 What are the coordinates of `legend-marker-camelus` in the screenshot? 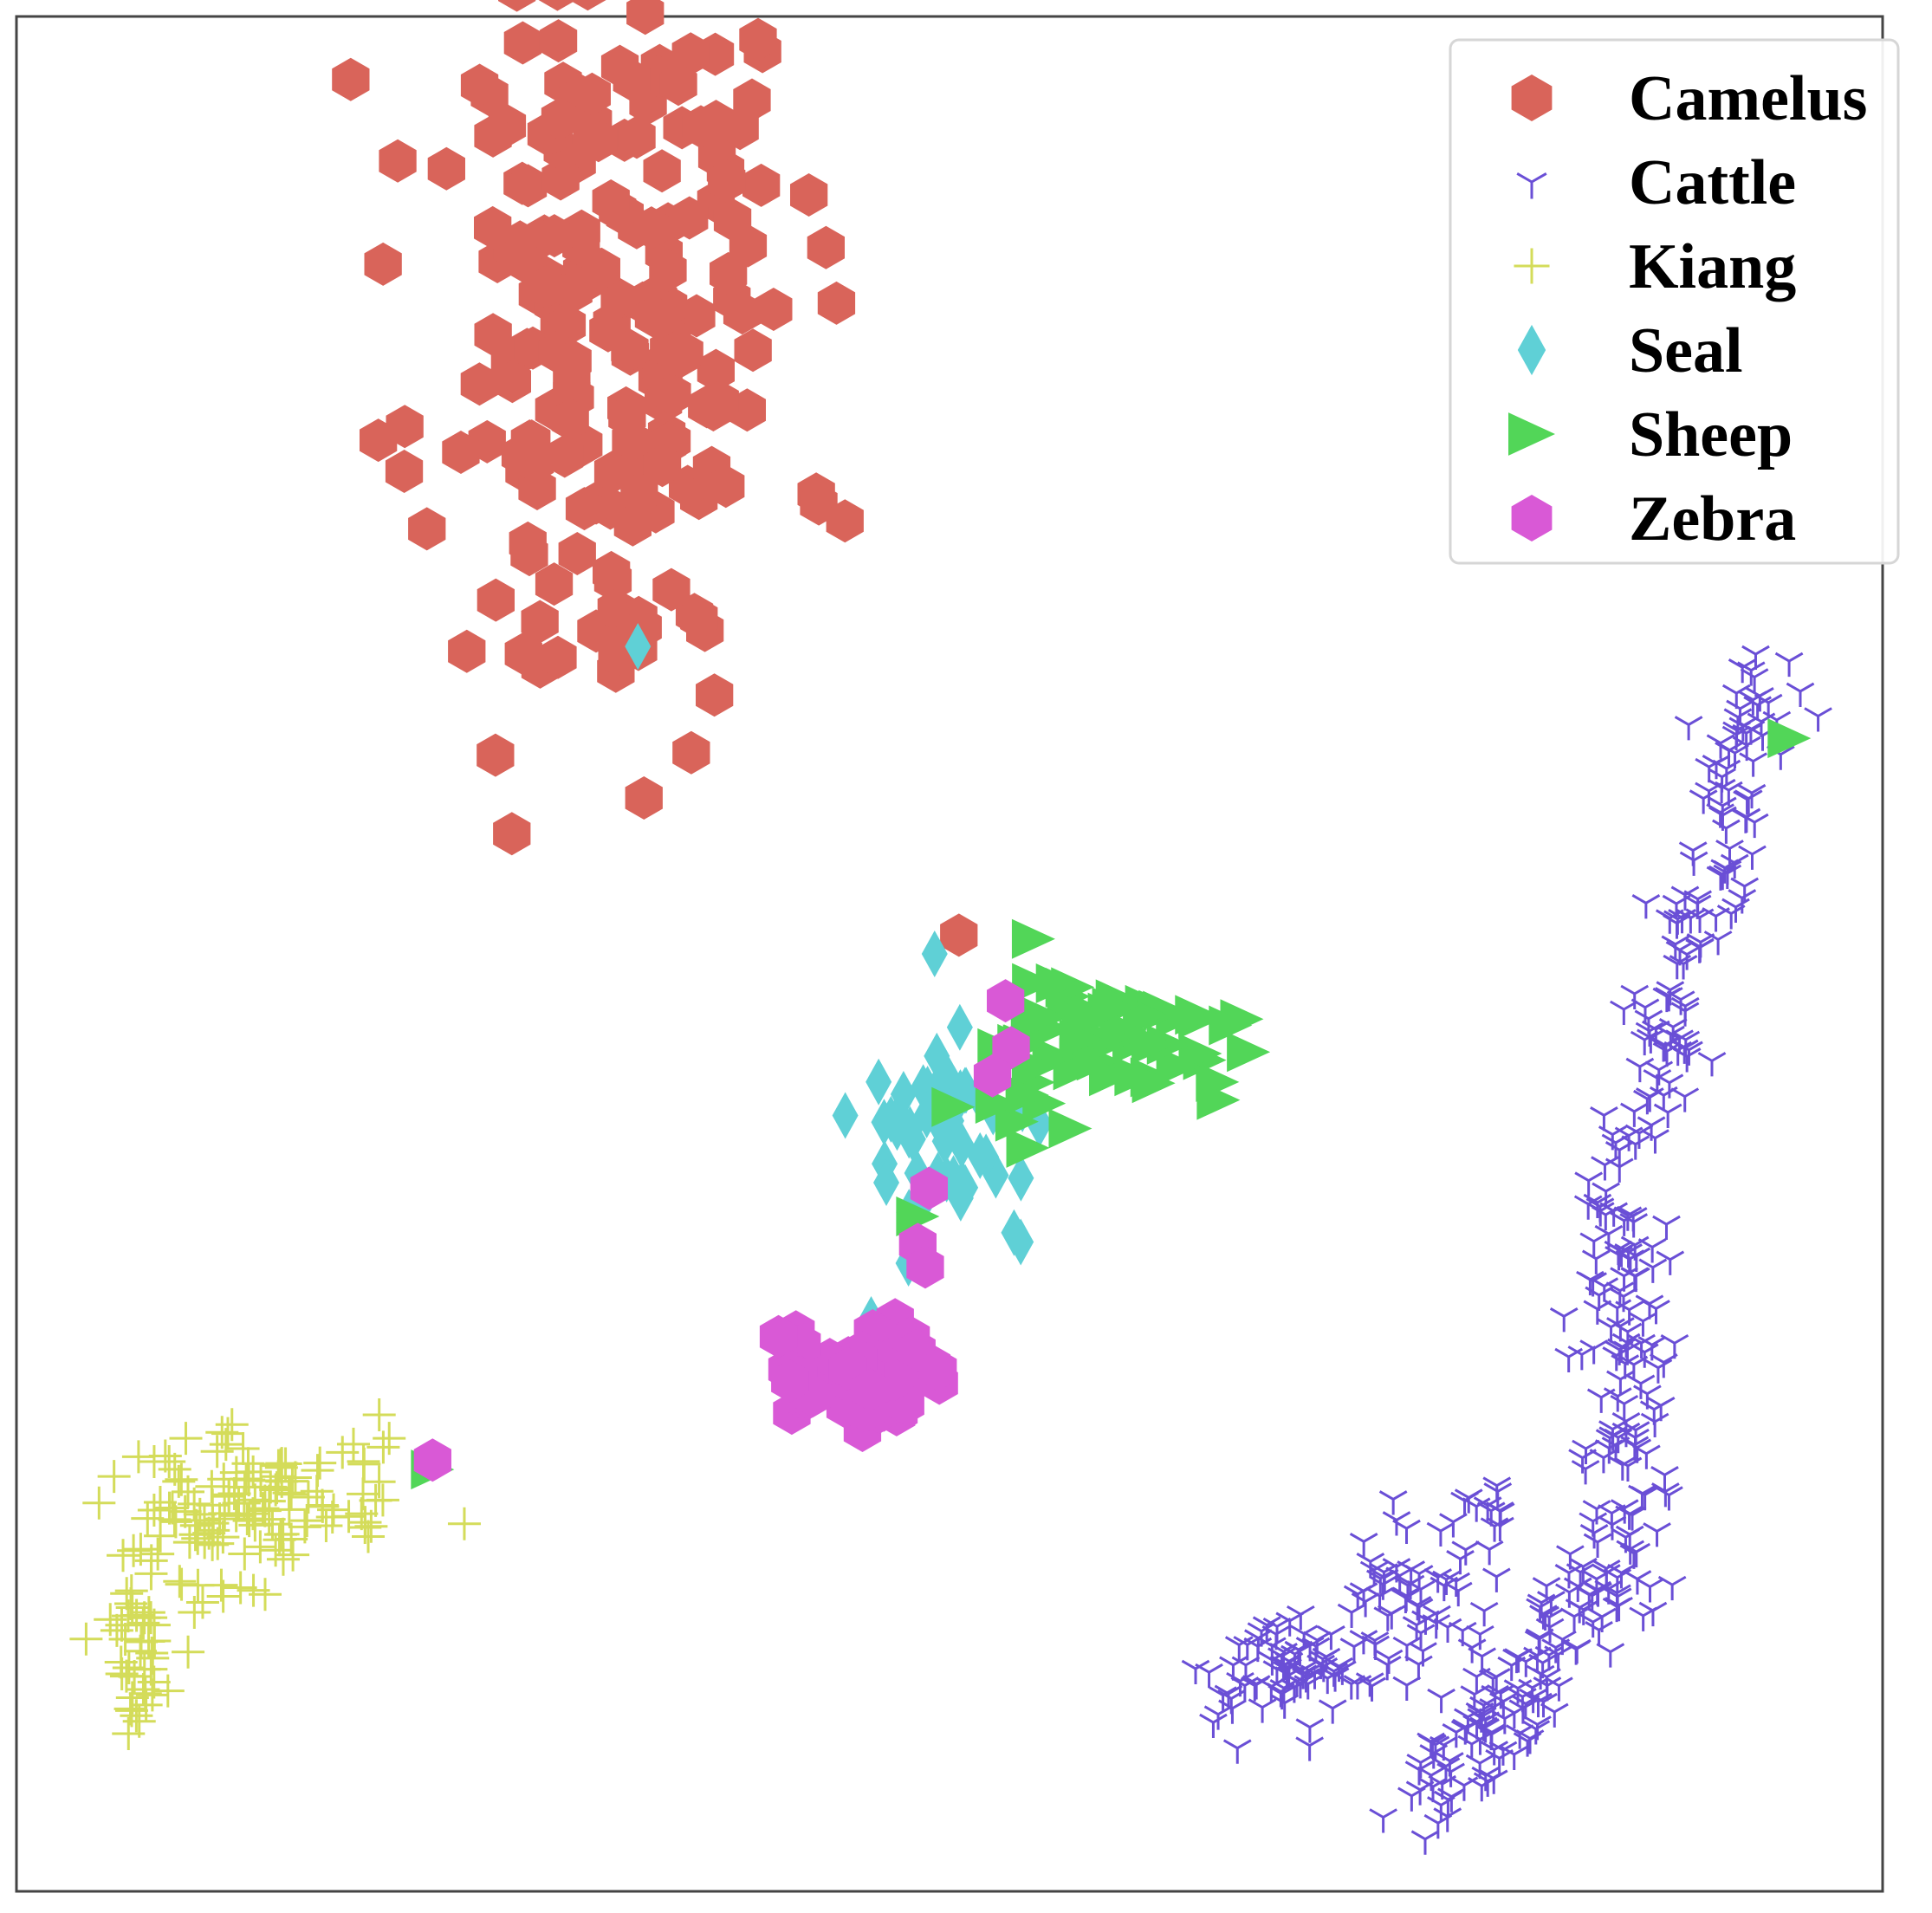 It's located at (1532, 98).